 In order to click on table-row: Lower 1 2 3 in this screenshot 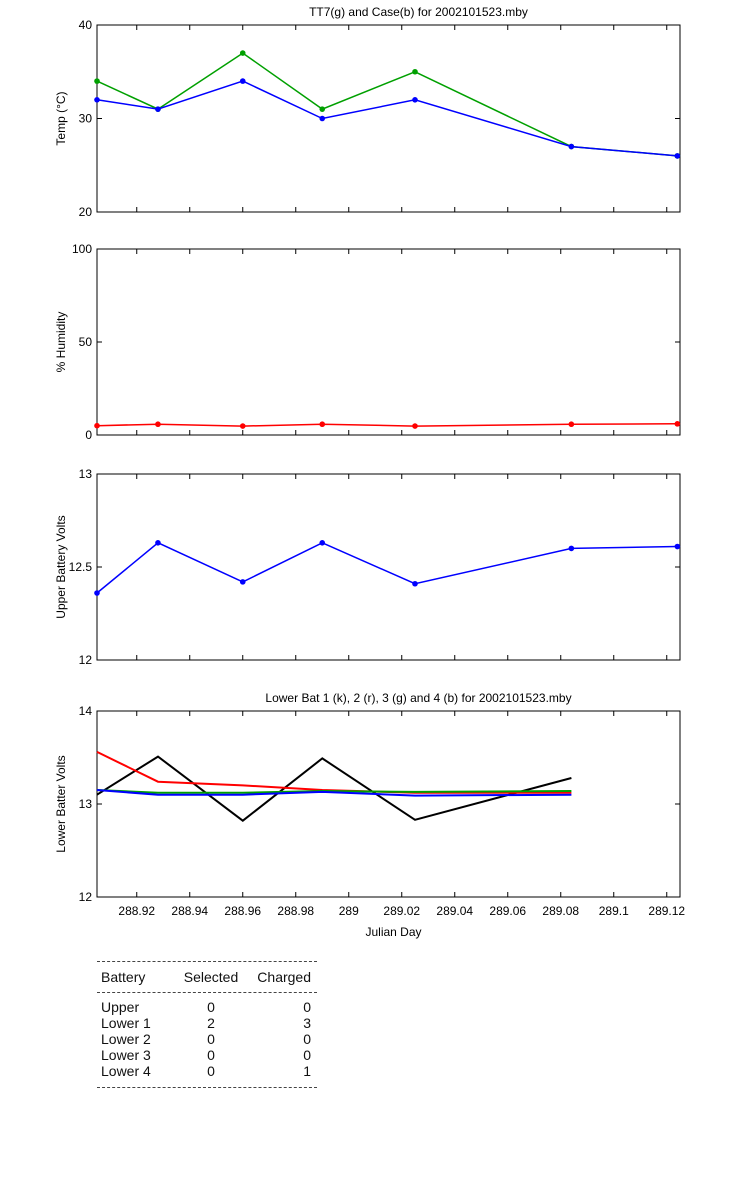, I will do `click(207, 1023)`.